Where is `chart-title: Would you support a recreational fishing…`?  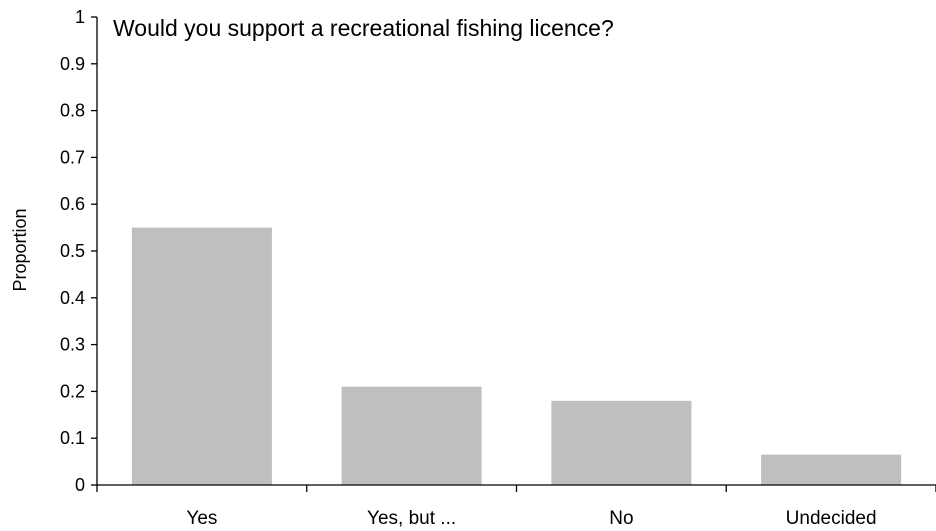 chart-title: Would you support a recreational fishing… is located at coordinates (363, 28).